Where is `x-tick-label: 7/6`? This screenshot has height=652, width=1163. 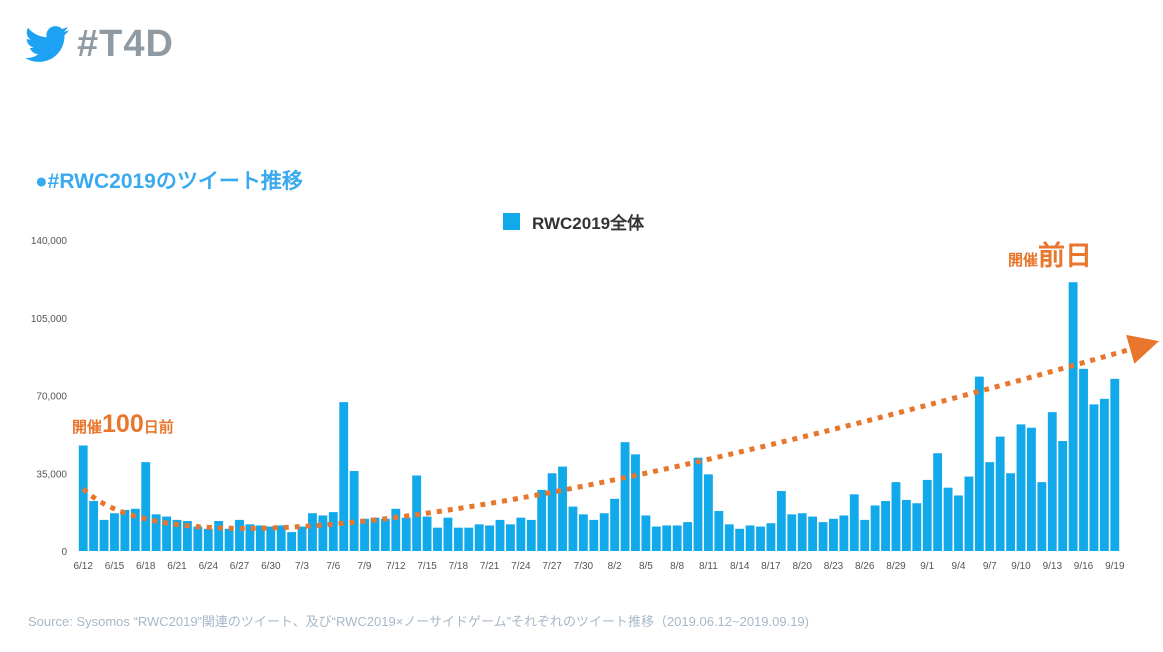 x-tick-label: 7/6 is located at coordinates (333, 566).